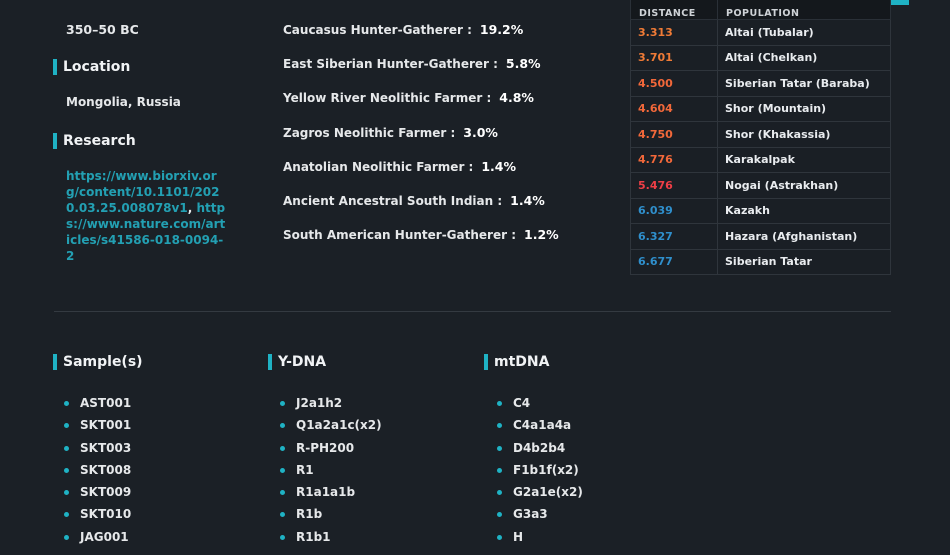 The width and height of the screenshot is (950, 555). I want to click on list-item: SKT008, so click(97, 470).